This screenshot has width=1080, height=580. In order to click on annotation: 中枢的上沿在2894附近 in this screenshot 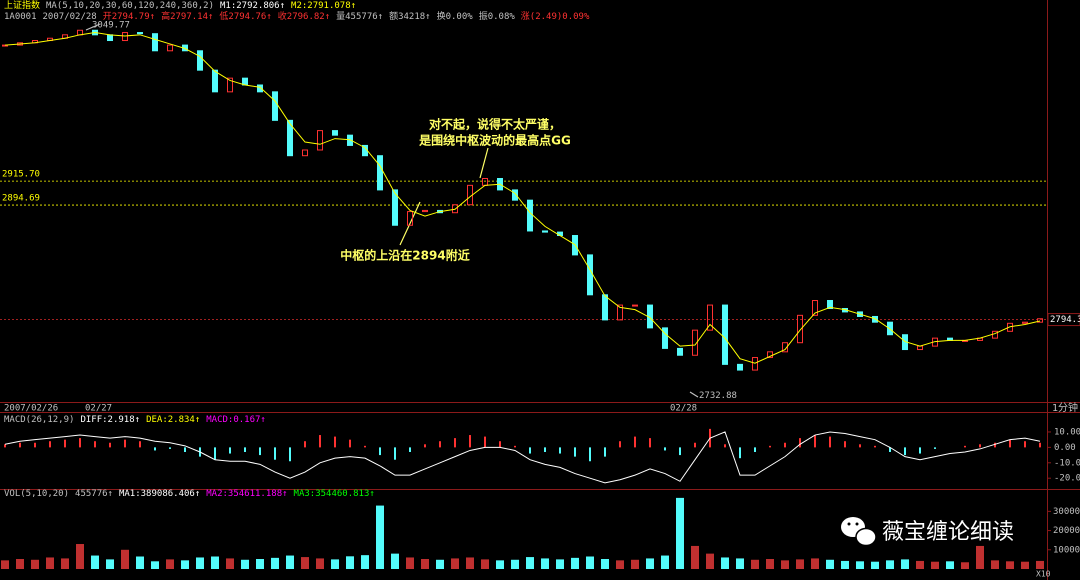, I will do `click(404, 255)`.